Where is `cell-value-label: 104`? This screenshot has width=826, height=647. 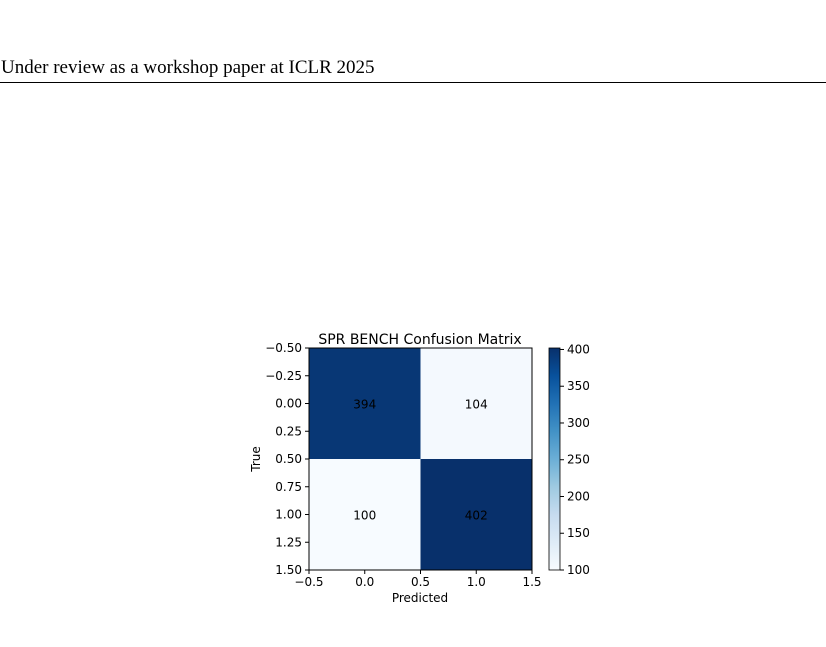
cell-value-label: 104 is located at coordinates (476, 405).